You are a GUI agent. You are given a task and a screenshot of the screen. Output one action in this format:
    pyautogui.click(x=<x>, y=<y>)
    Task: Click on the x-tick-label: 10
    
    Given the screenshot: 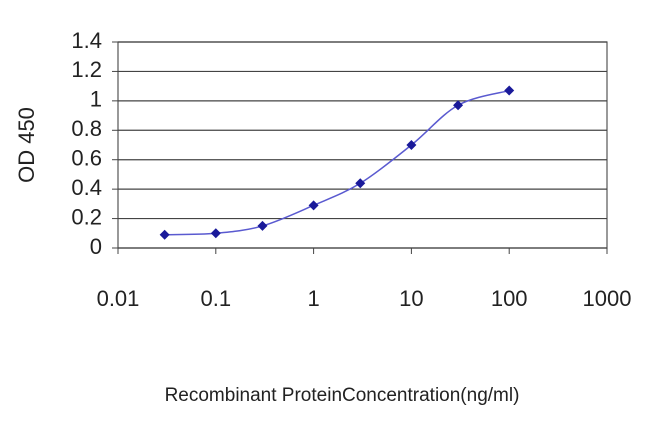 What is the action you would take?
    pyautogui.click(x=411, y=298)
    